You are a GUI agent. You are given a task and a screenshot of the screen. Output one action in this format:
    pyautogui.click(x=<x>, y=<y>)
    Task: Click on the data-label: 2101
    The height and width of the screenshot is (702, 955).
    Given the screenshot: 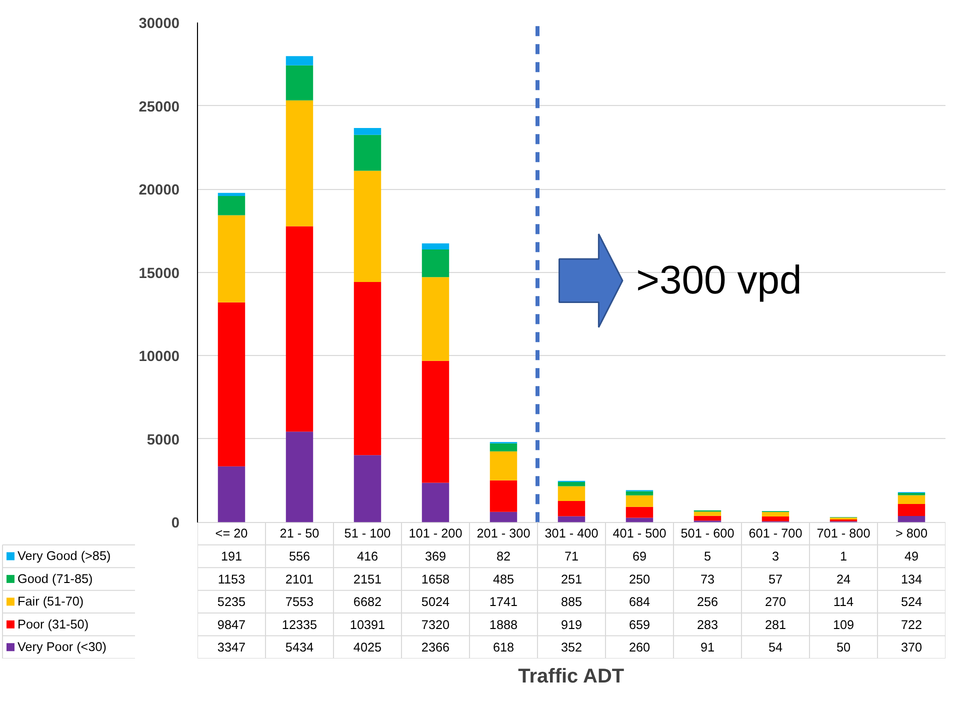 What is the action you would take?
    pyautogui.click(x=299, y=579)
    